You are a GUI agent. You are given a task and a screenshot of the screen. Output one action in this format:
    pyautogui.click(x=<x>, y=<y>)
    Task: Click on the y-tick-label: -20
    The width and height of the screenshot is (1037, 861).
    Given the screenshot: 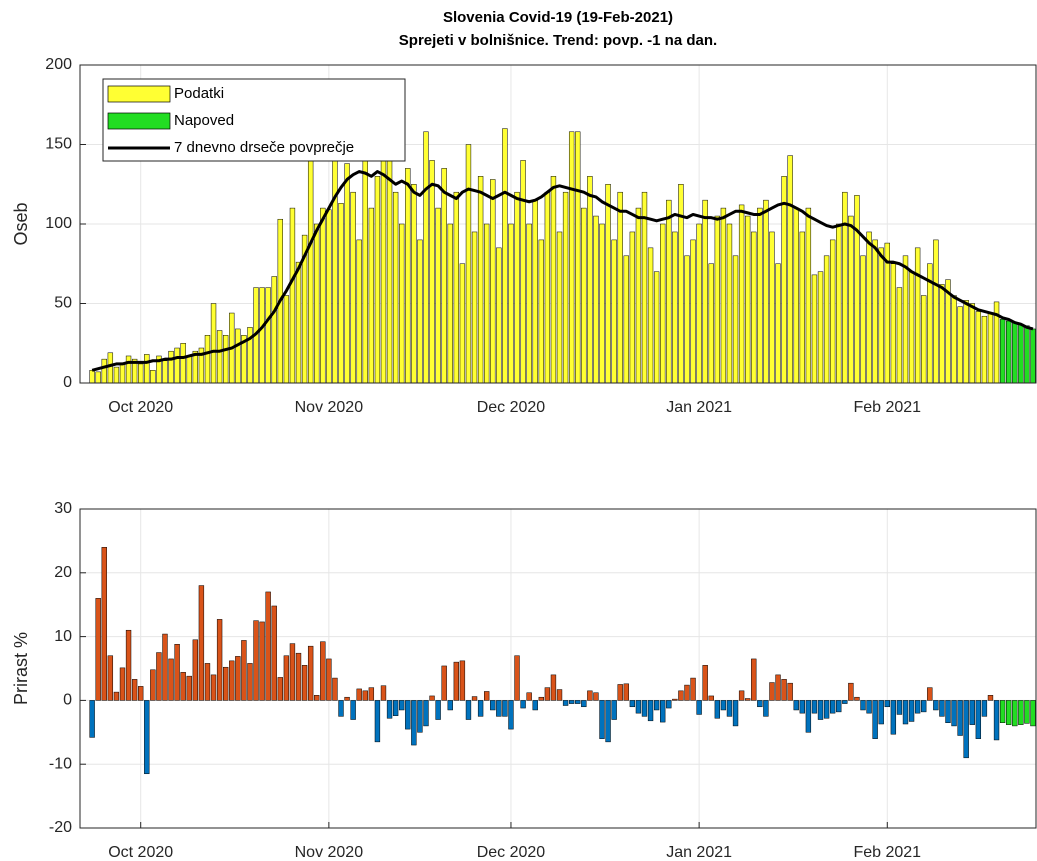 What is the action you would take?
    pyautogui.click(x=60, y=827)
    